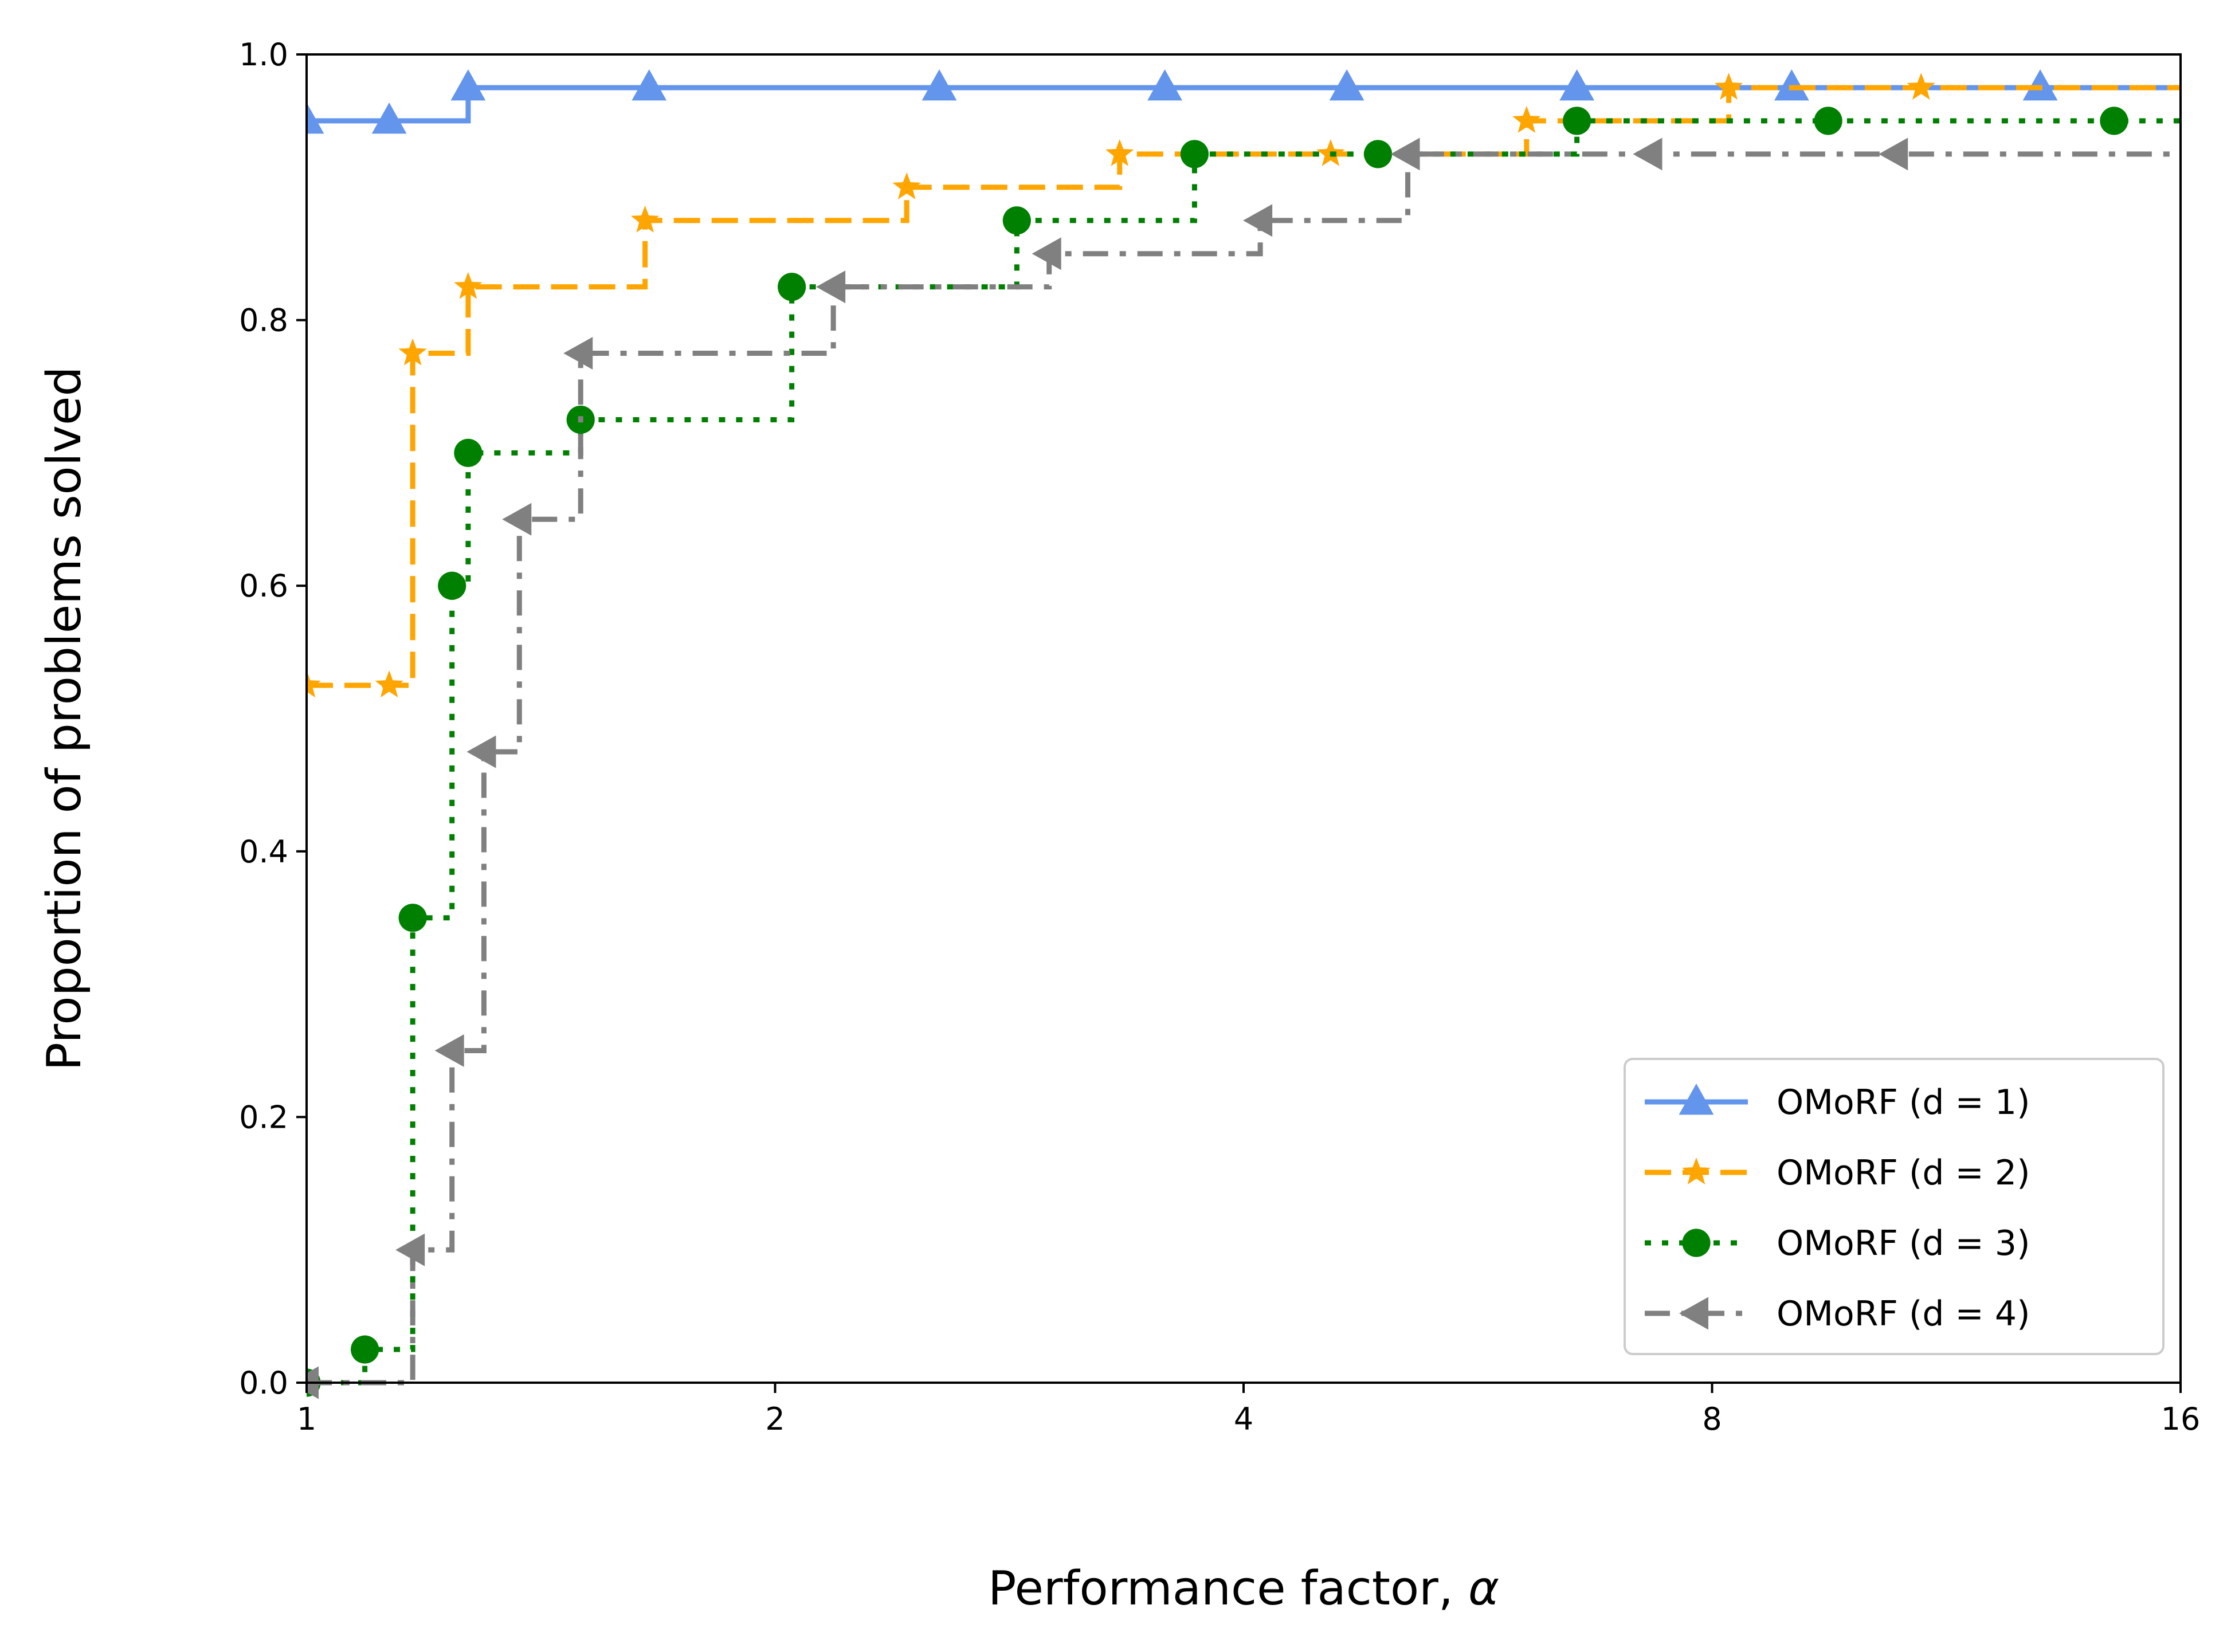  I want to click on x-axis-ticks: 1 2 4 8 16, so click(1249, 1410).